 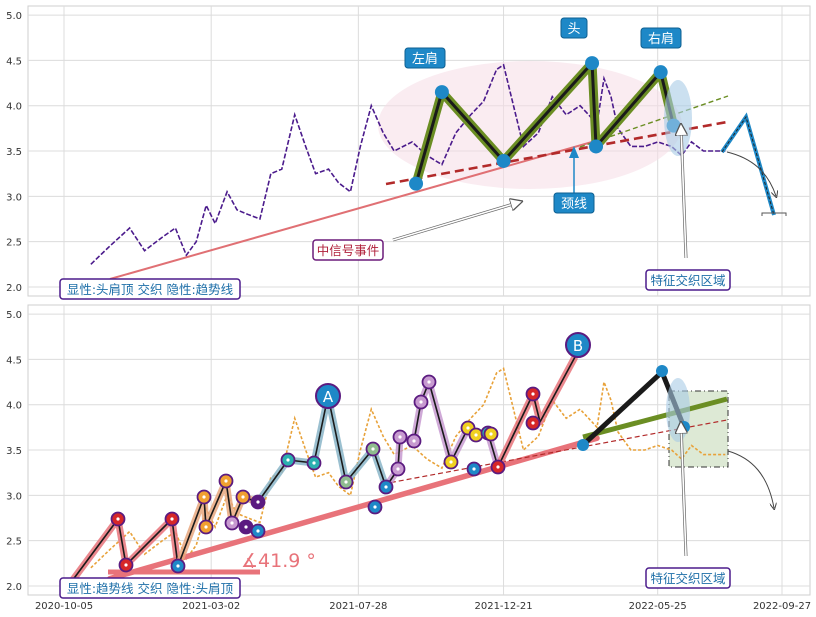 What do you see at coordinates (456, 221) in the screenshot?
I see `signal-event-arrow-inner` at bounding box center [456, 221].